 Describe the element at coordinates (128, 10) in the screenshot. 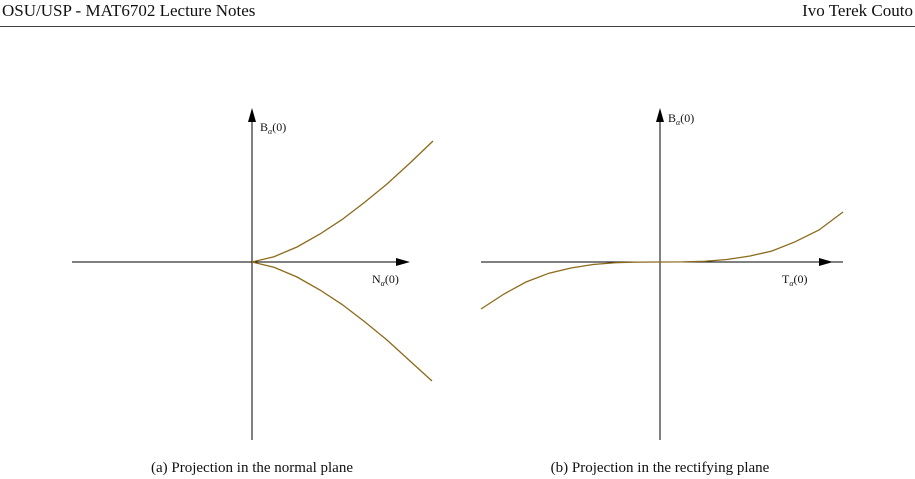

I see `header-left: OSU/USP - MAT6702 Lecture Notes` at that location.